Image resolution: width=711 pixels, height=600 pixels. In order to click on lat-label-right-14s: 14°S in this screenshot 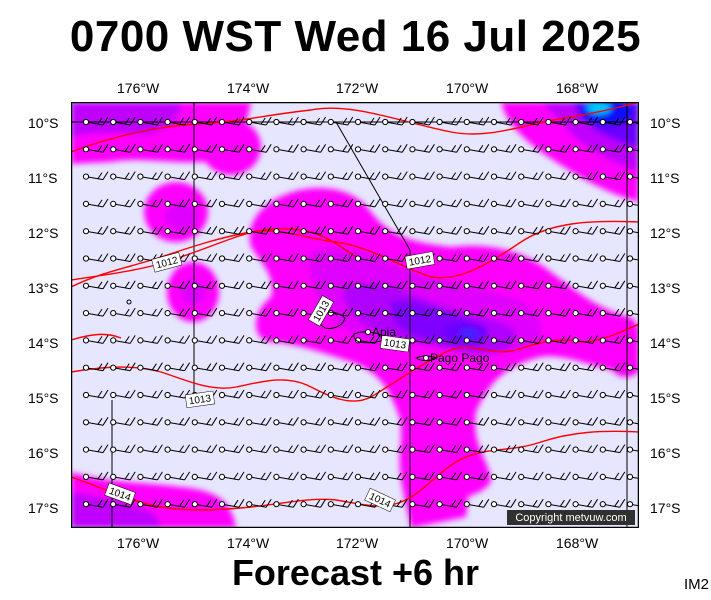, I will do `click(665, 343)`.